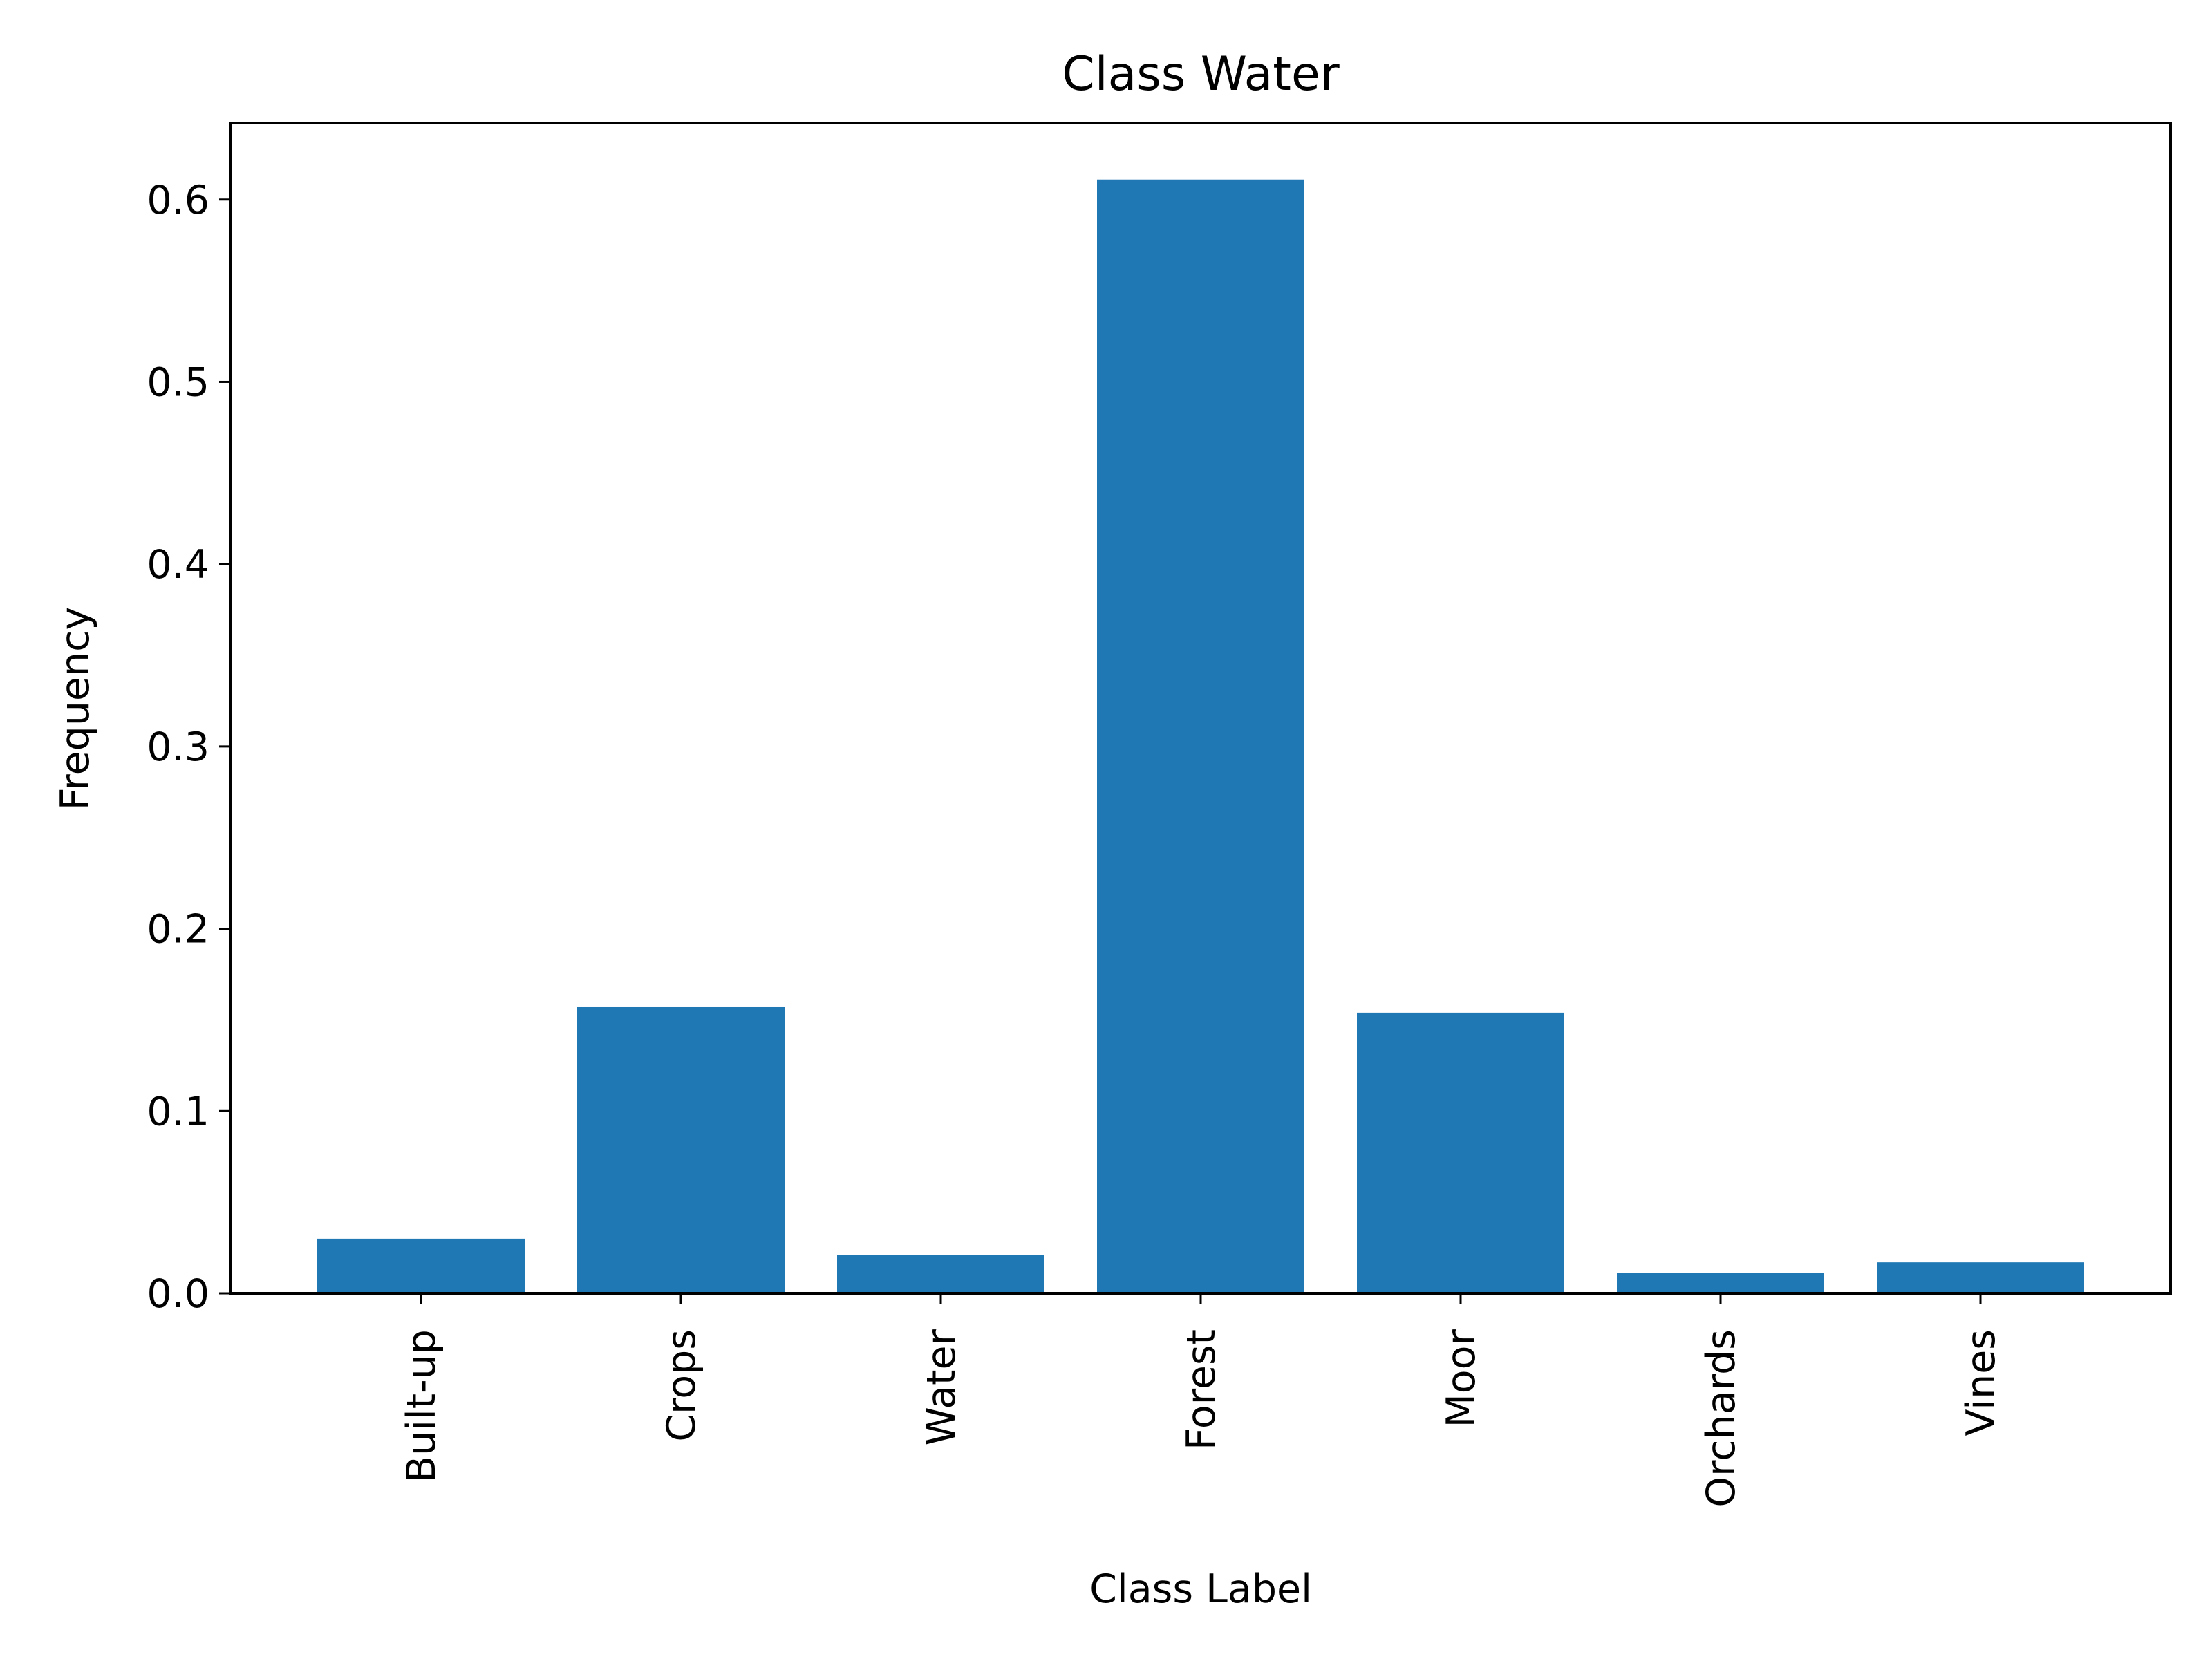 This screenshot has height=1659, width=2212. What do you see at coordinates (1201, 1389) in the screenshot?
I see `x-tick-label: Forest` at bounding box center [1201, 1389].